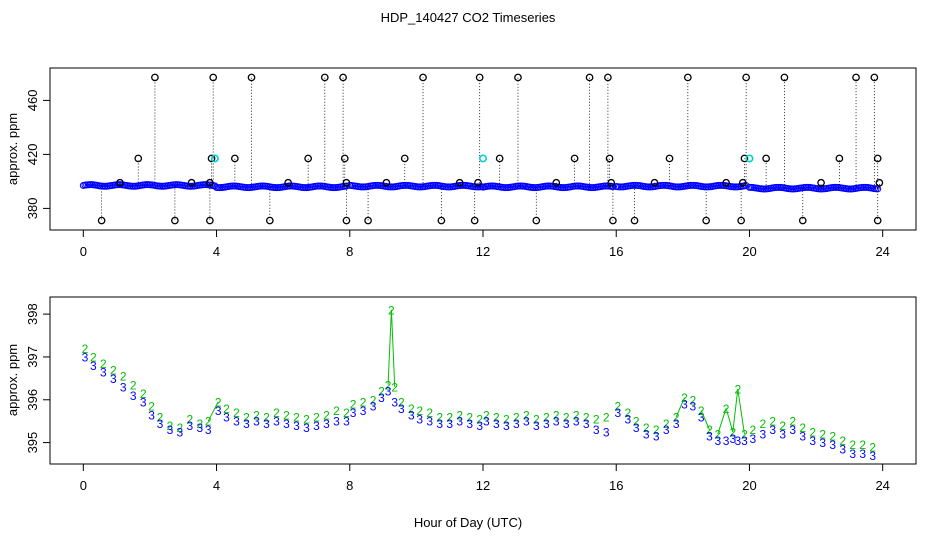 This screenshot has height=540, width=936. I want to click on top-x-tick-label: 0, so click(83, 251).